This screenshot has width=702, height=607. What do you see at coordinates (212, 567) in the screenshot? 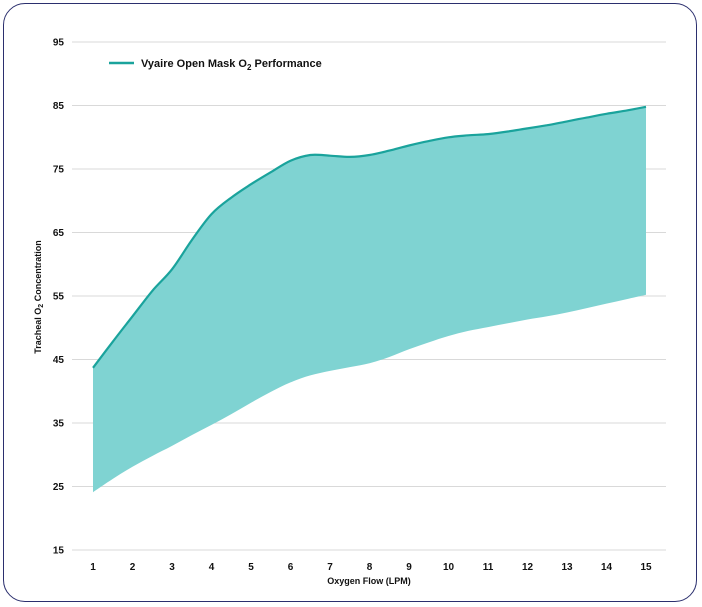
I see `x-tick-label: 4` at bounding box center [212, 567].